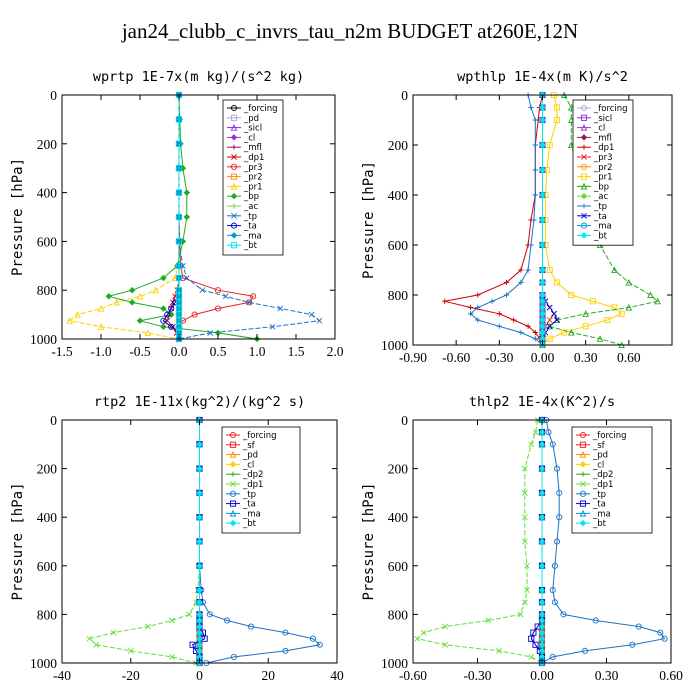  What do you see at coordinates (242, 246) in the screenshot?
I see `legend-entry: _bt` at bounding box center [242, 246].